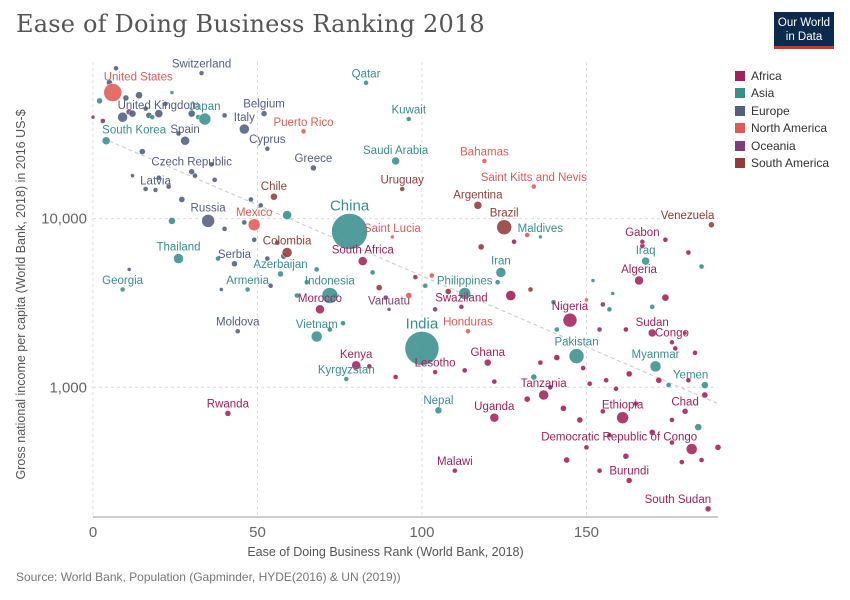  What do you see at coordinates (422, 348) in the screenshot?
I see `point-india` at bounding box center [422, 348].